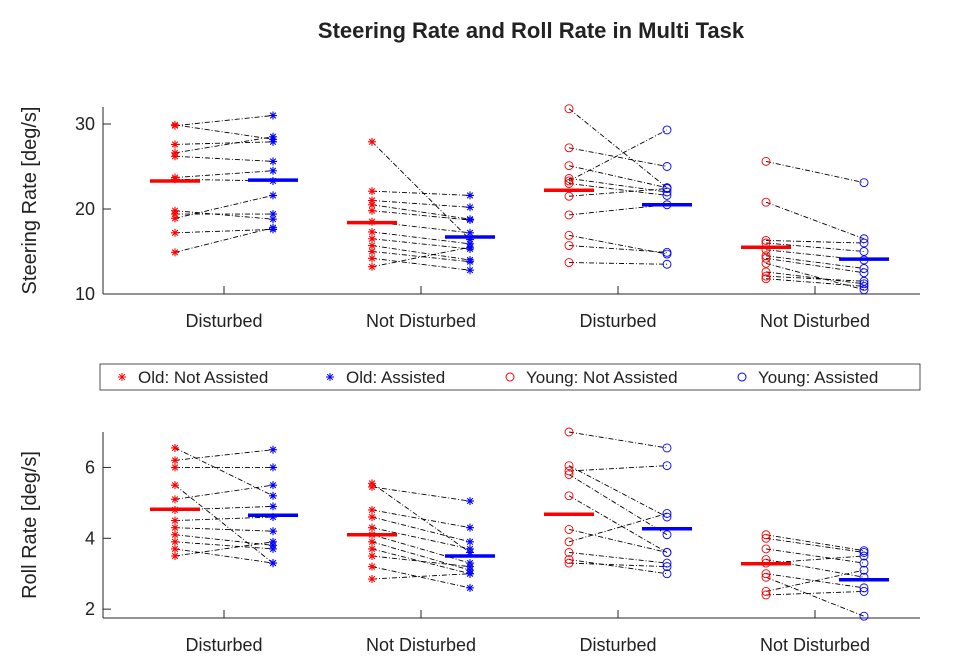  What do you see at coordinates (818, 377) in the screenshot?
I see `legend-label: Young: Assisted` at bounding box center [818, 377].